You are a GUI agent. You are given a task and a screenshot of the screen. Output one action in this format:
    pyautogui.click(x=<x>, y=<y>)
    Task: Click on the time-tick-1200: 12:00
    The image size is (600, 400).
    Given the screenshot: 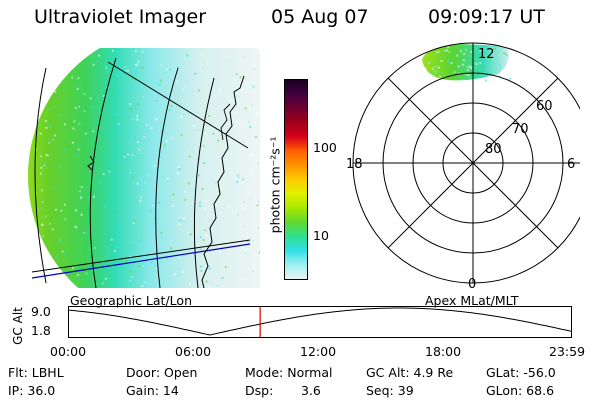 What is the action you would take?
    pyautogui.click(x=318, y=351)
    